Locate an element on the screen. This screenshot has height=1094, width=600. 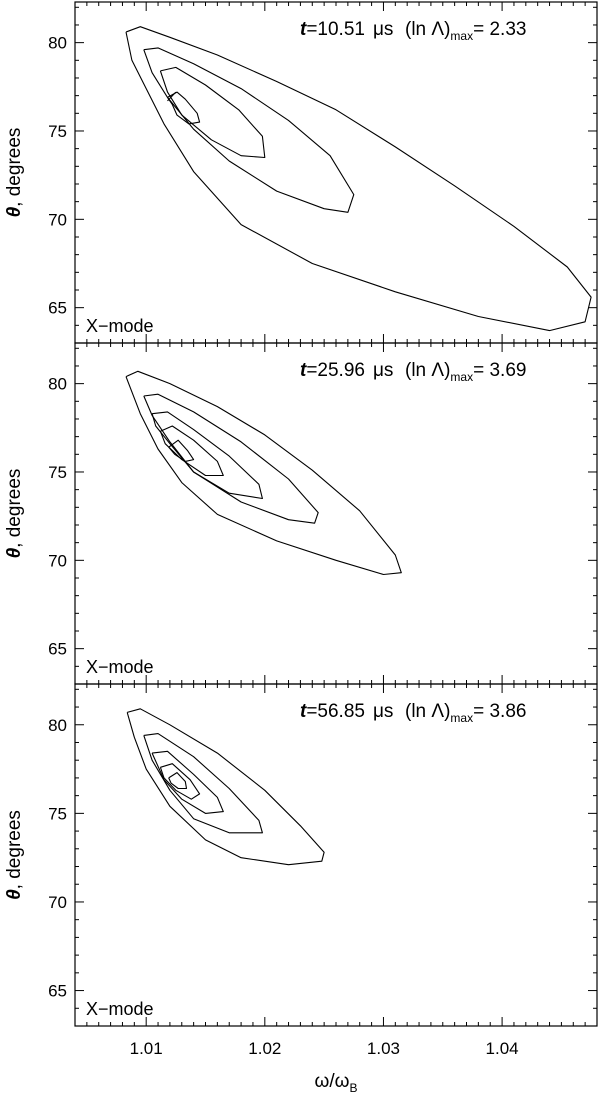
time-label: t=10.51 μs is located at coordinates (346, 29).